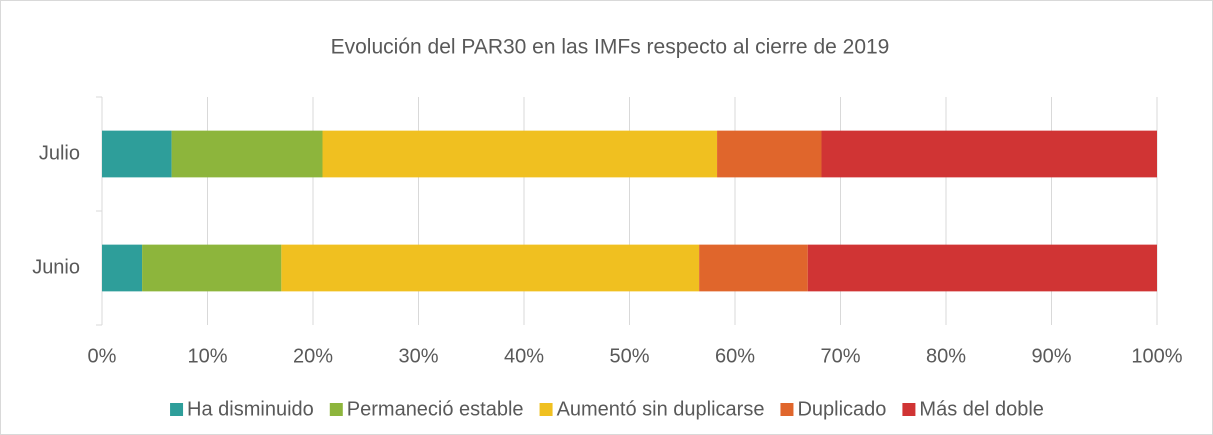 The height and width of the screenshot is (435, 1213). I want to click on y-tick-label: Julio, so click(59, 153).